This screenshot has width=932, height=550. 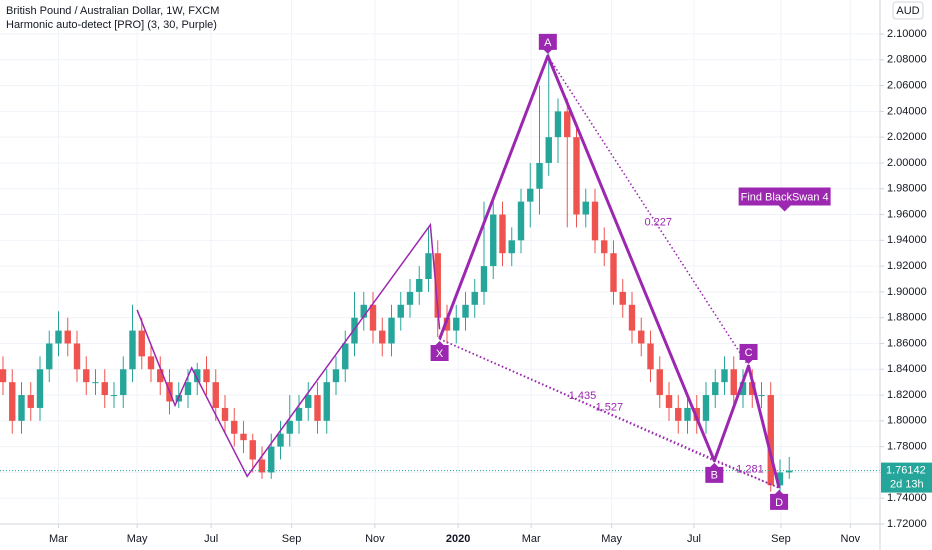 What do you see at coordinates (907, 484) in the screenshot?
I see `countdown: 2d 13h` at bounding box center [907, 484].